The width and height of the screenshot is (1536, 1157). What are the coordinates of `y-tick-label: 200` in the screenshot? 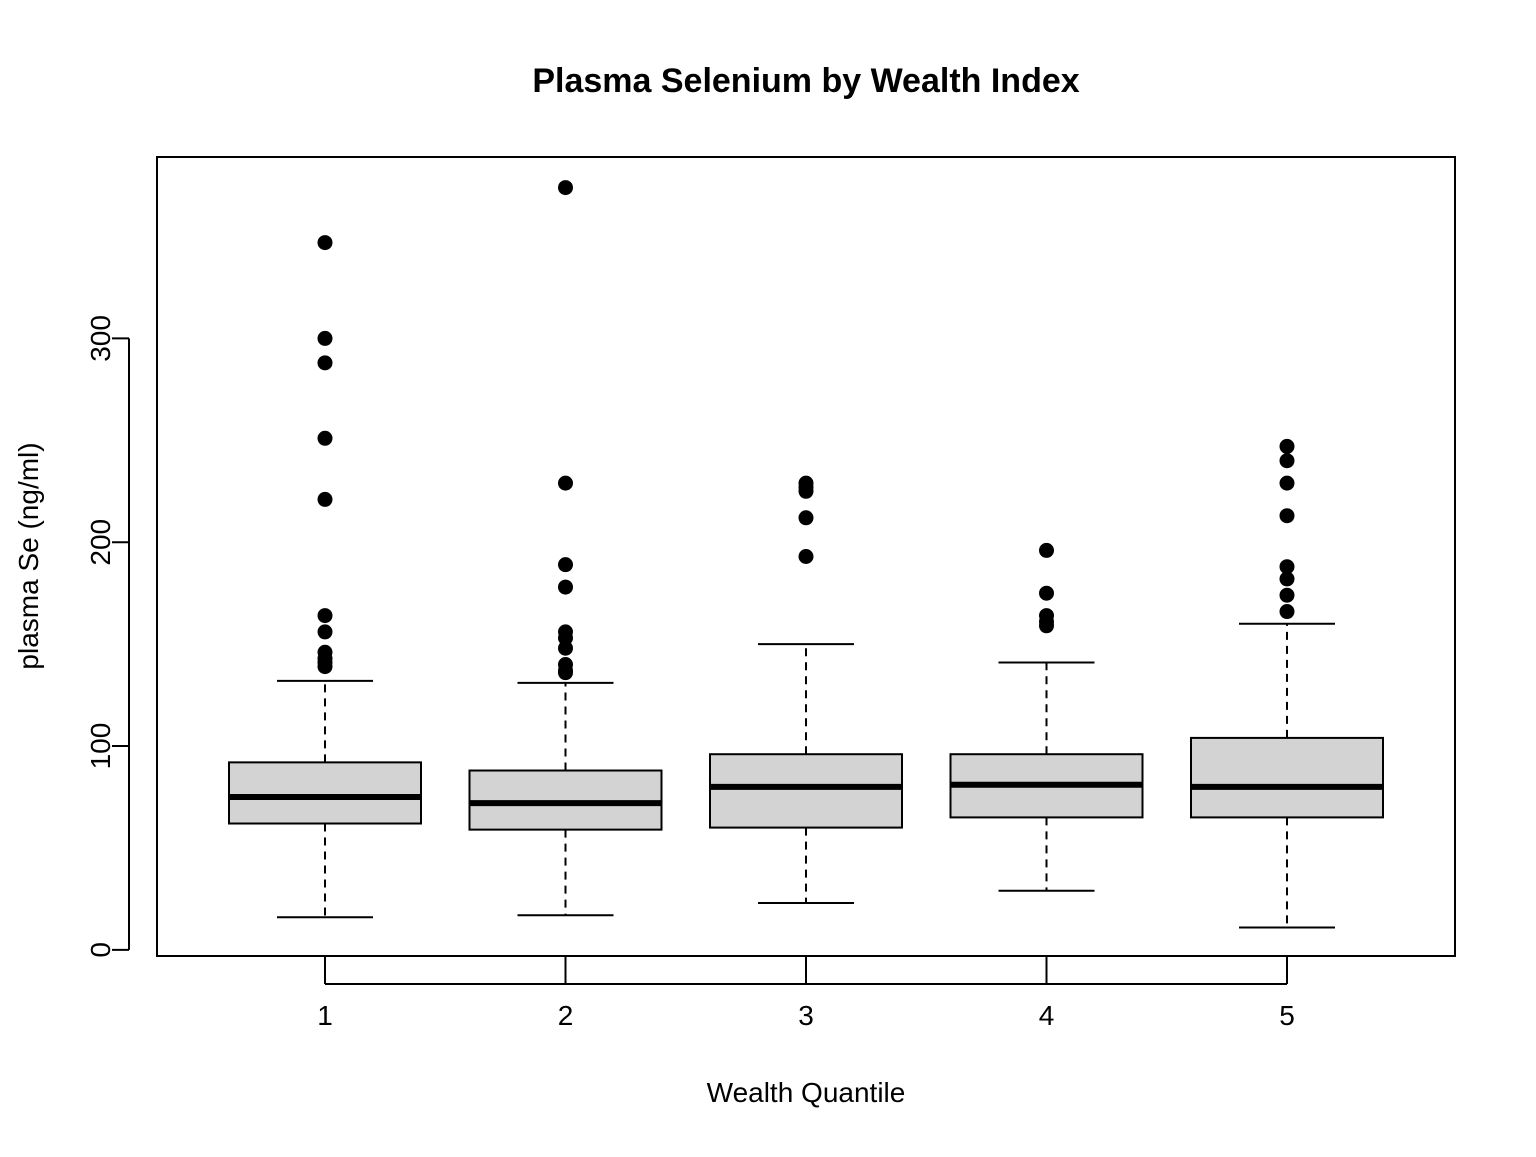 It's located at (100, 542).